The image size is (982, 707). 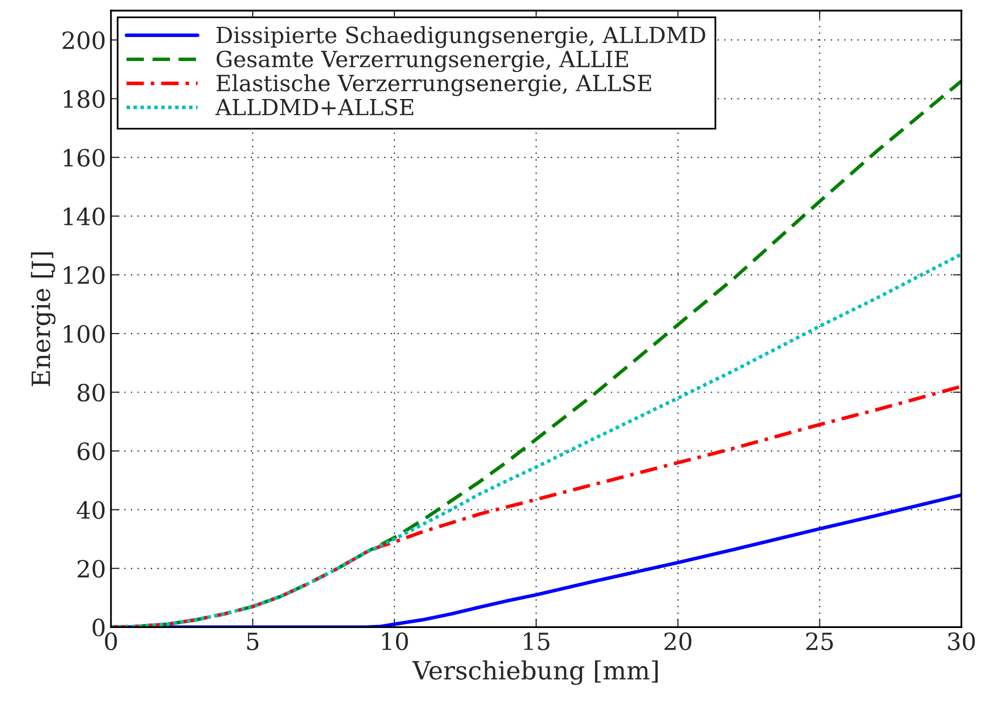 What do you see at coordinates (678, 641) in the screenshot?
I see `x-tick-label: 20` at bounding box center [678, 641].